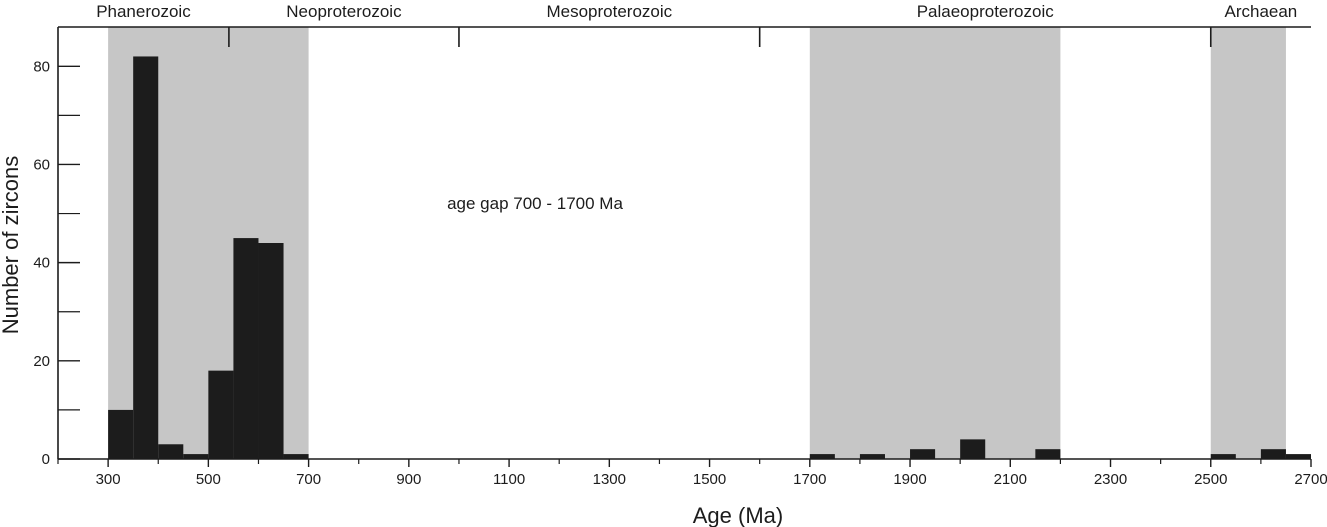 The height and width of the screenshot is (527, 1327). Describe the element at coordinates (46, 459) in the screenshot. I see `y-tick-label-0: 0` at that location.